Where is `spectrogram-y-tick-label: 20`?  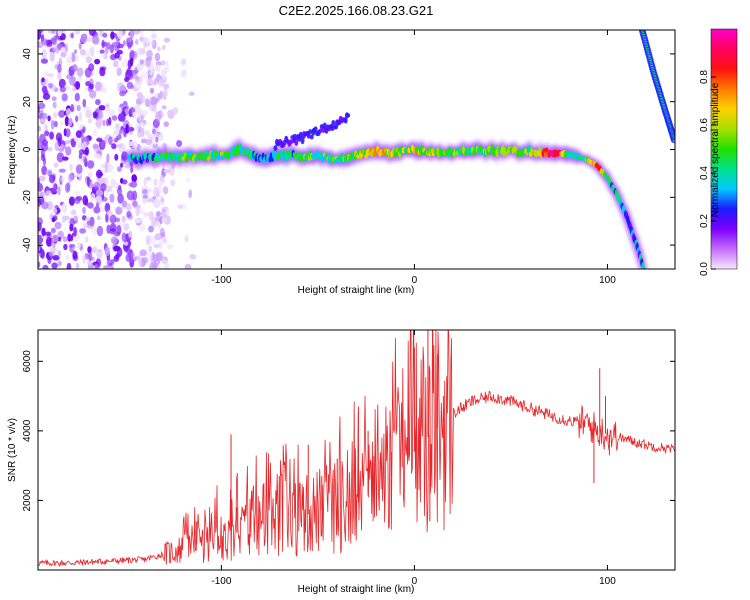 spectrogram-y-tick-label: 20 is located at coordinates (27, 102).